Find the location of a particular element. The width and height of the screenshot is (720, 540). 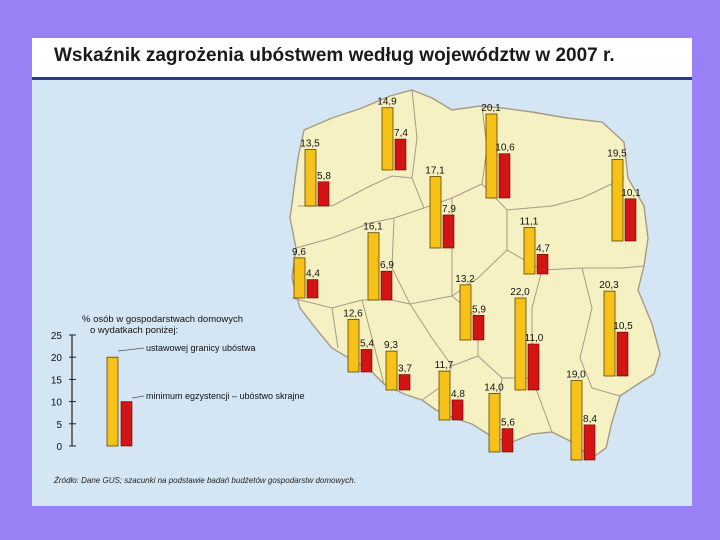

legend-heading: o wydatkach poniżej: is located at coordinates (134, 330).